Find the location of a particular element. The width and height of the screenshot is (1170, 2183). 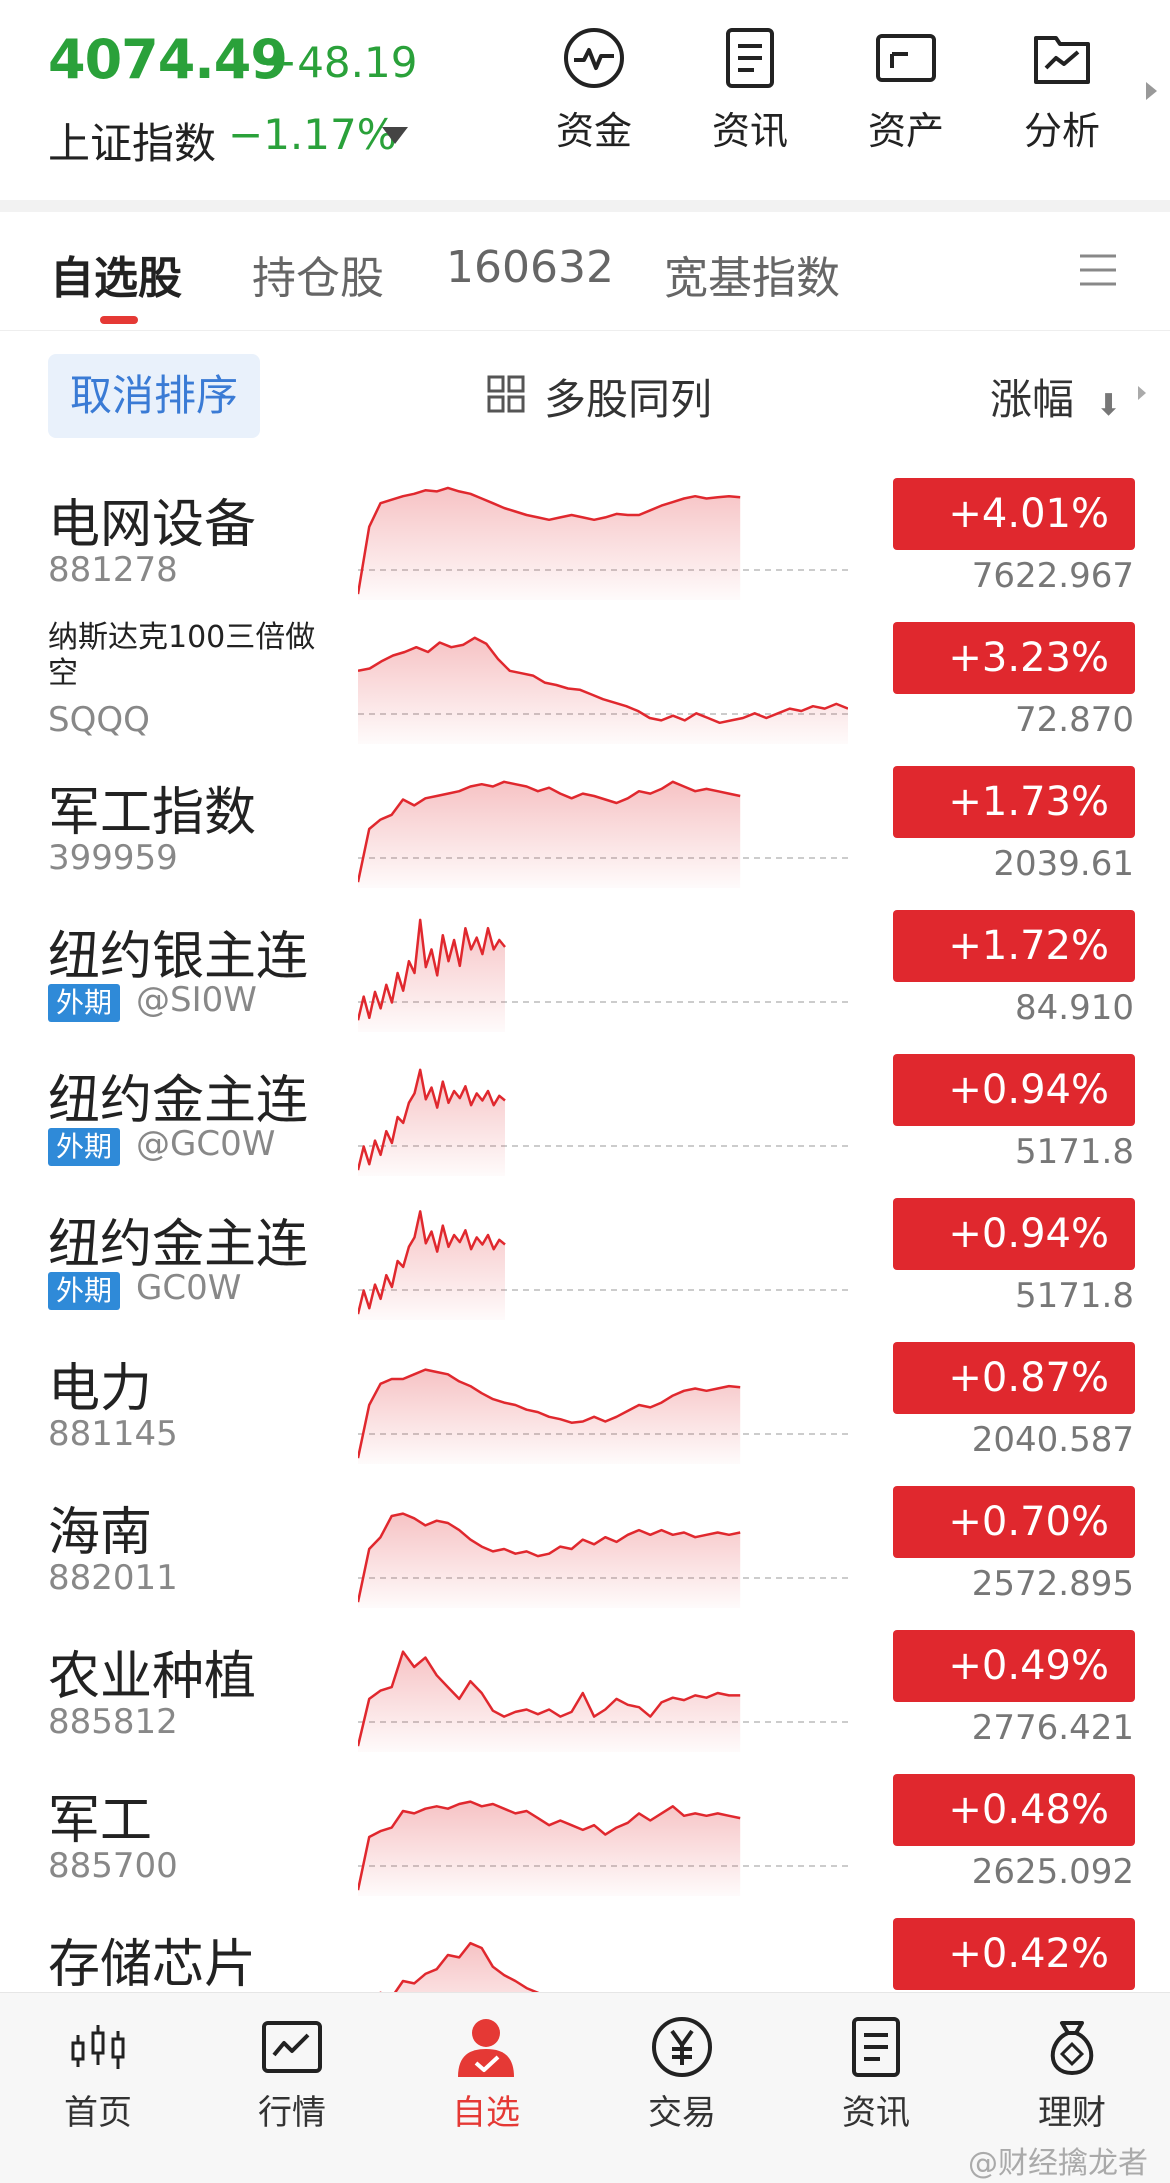

stock-row: 纳斯达克100三倍做空 SQQQ +3.23% 72.870 is located at coordinates (585, 680).